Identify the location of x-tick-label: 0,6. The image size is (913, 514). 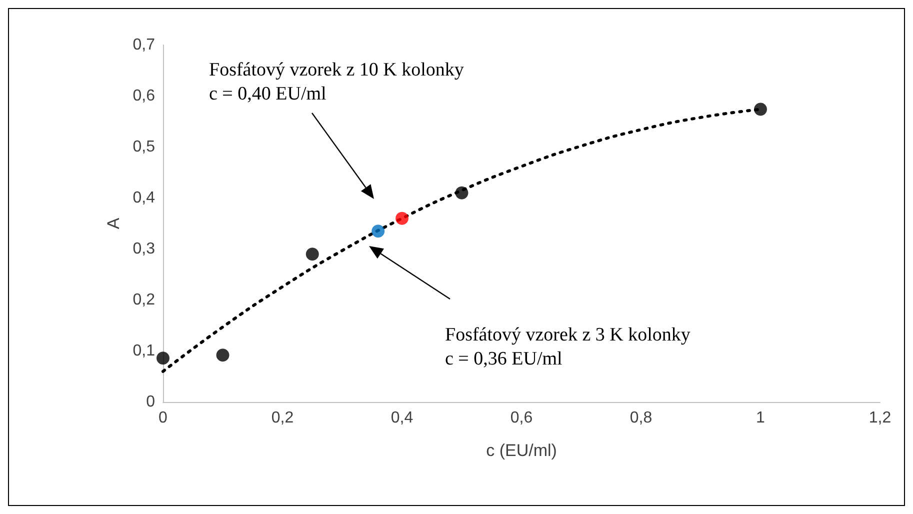
(521, 418).